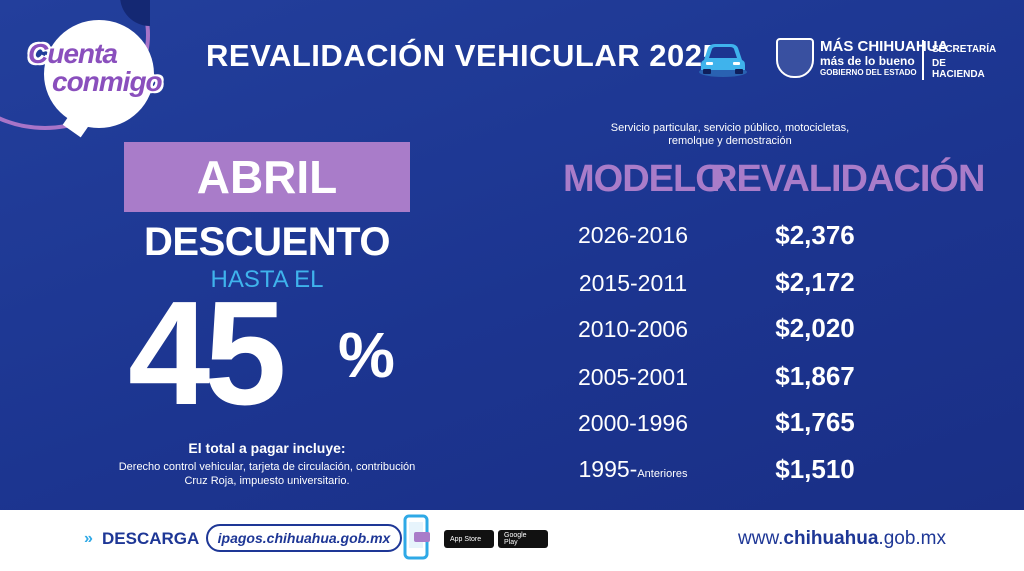  I want to click on modelo-range: 2026-2016, so click(633, 235).